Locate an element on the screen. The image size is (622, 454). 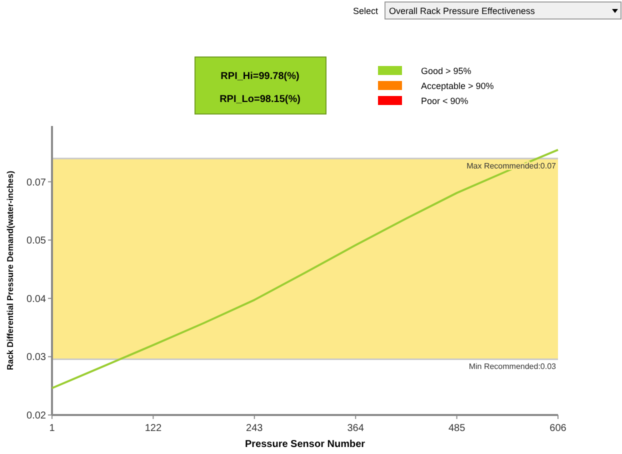
x-tick-label: 243 is located at coordinates (255, 428).